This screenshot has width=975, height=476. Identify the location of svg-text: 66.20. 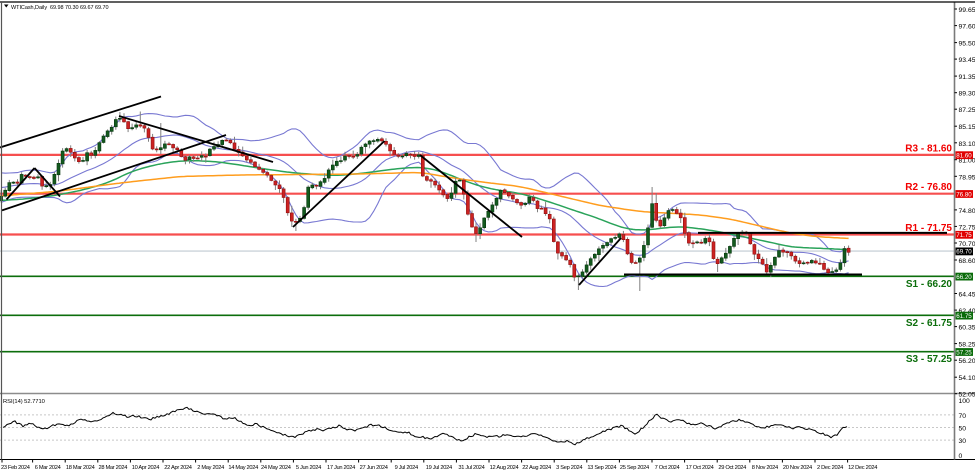
(964, 277).